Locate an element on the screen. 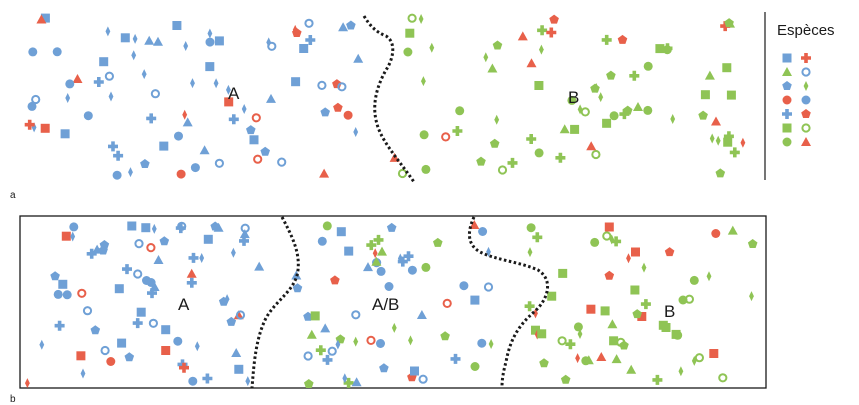 The image size is (859, 405). legend-symbol-cross is located at coordinates (787, 114).